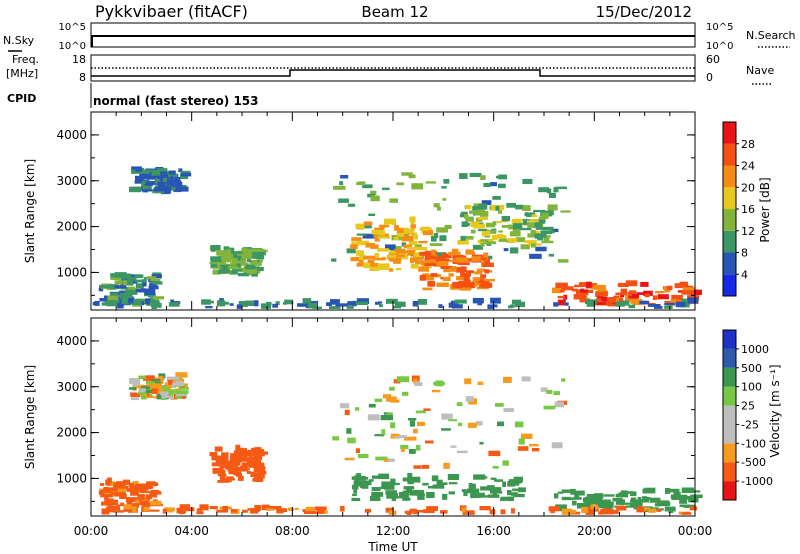  I want to click on power-colorbar-tick-label: 8, so click(744, 253).